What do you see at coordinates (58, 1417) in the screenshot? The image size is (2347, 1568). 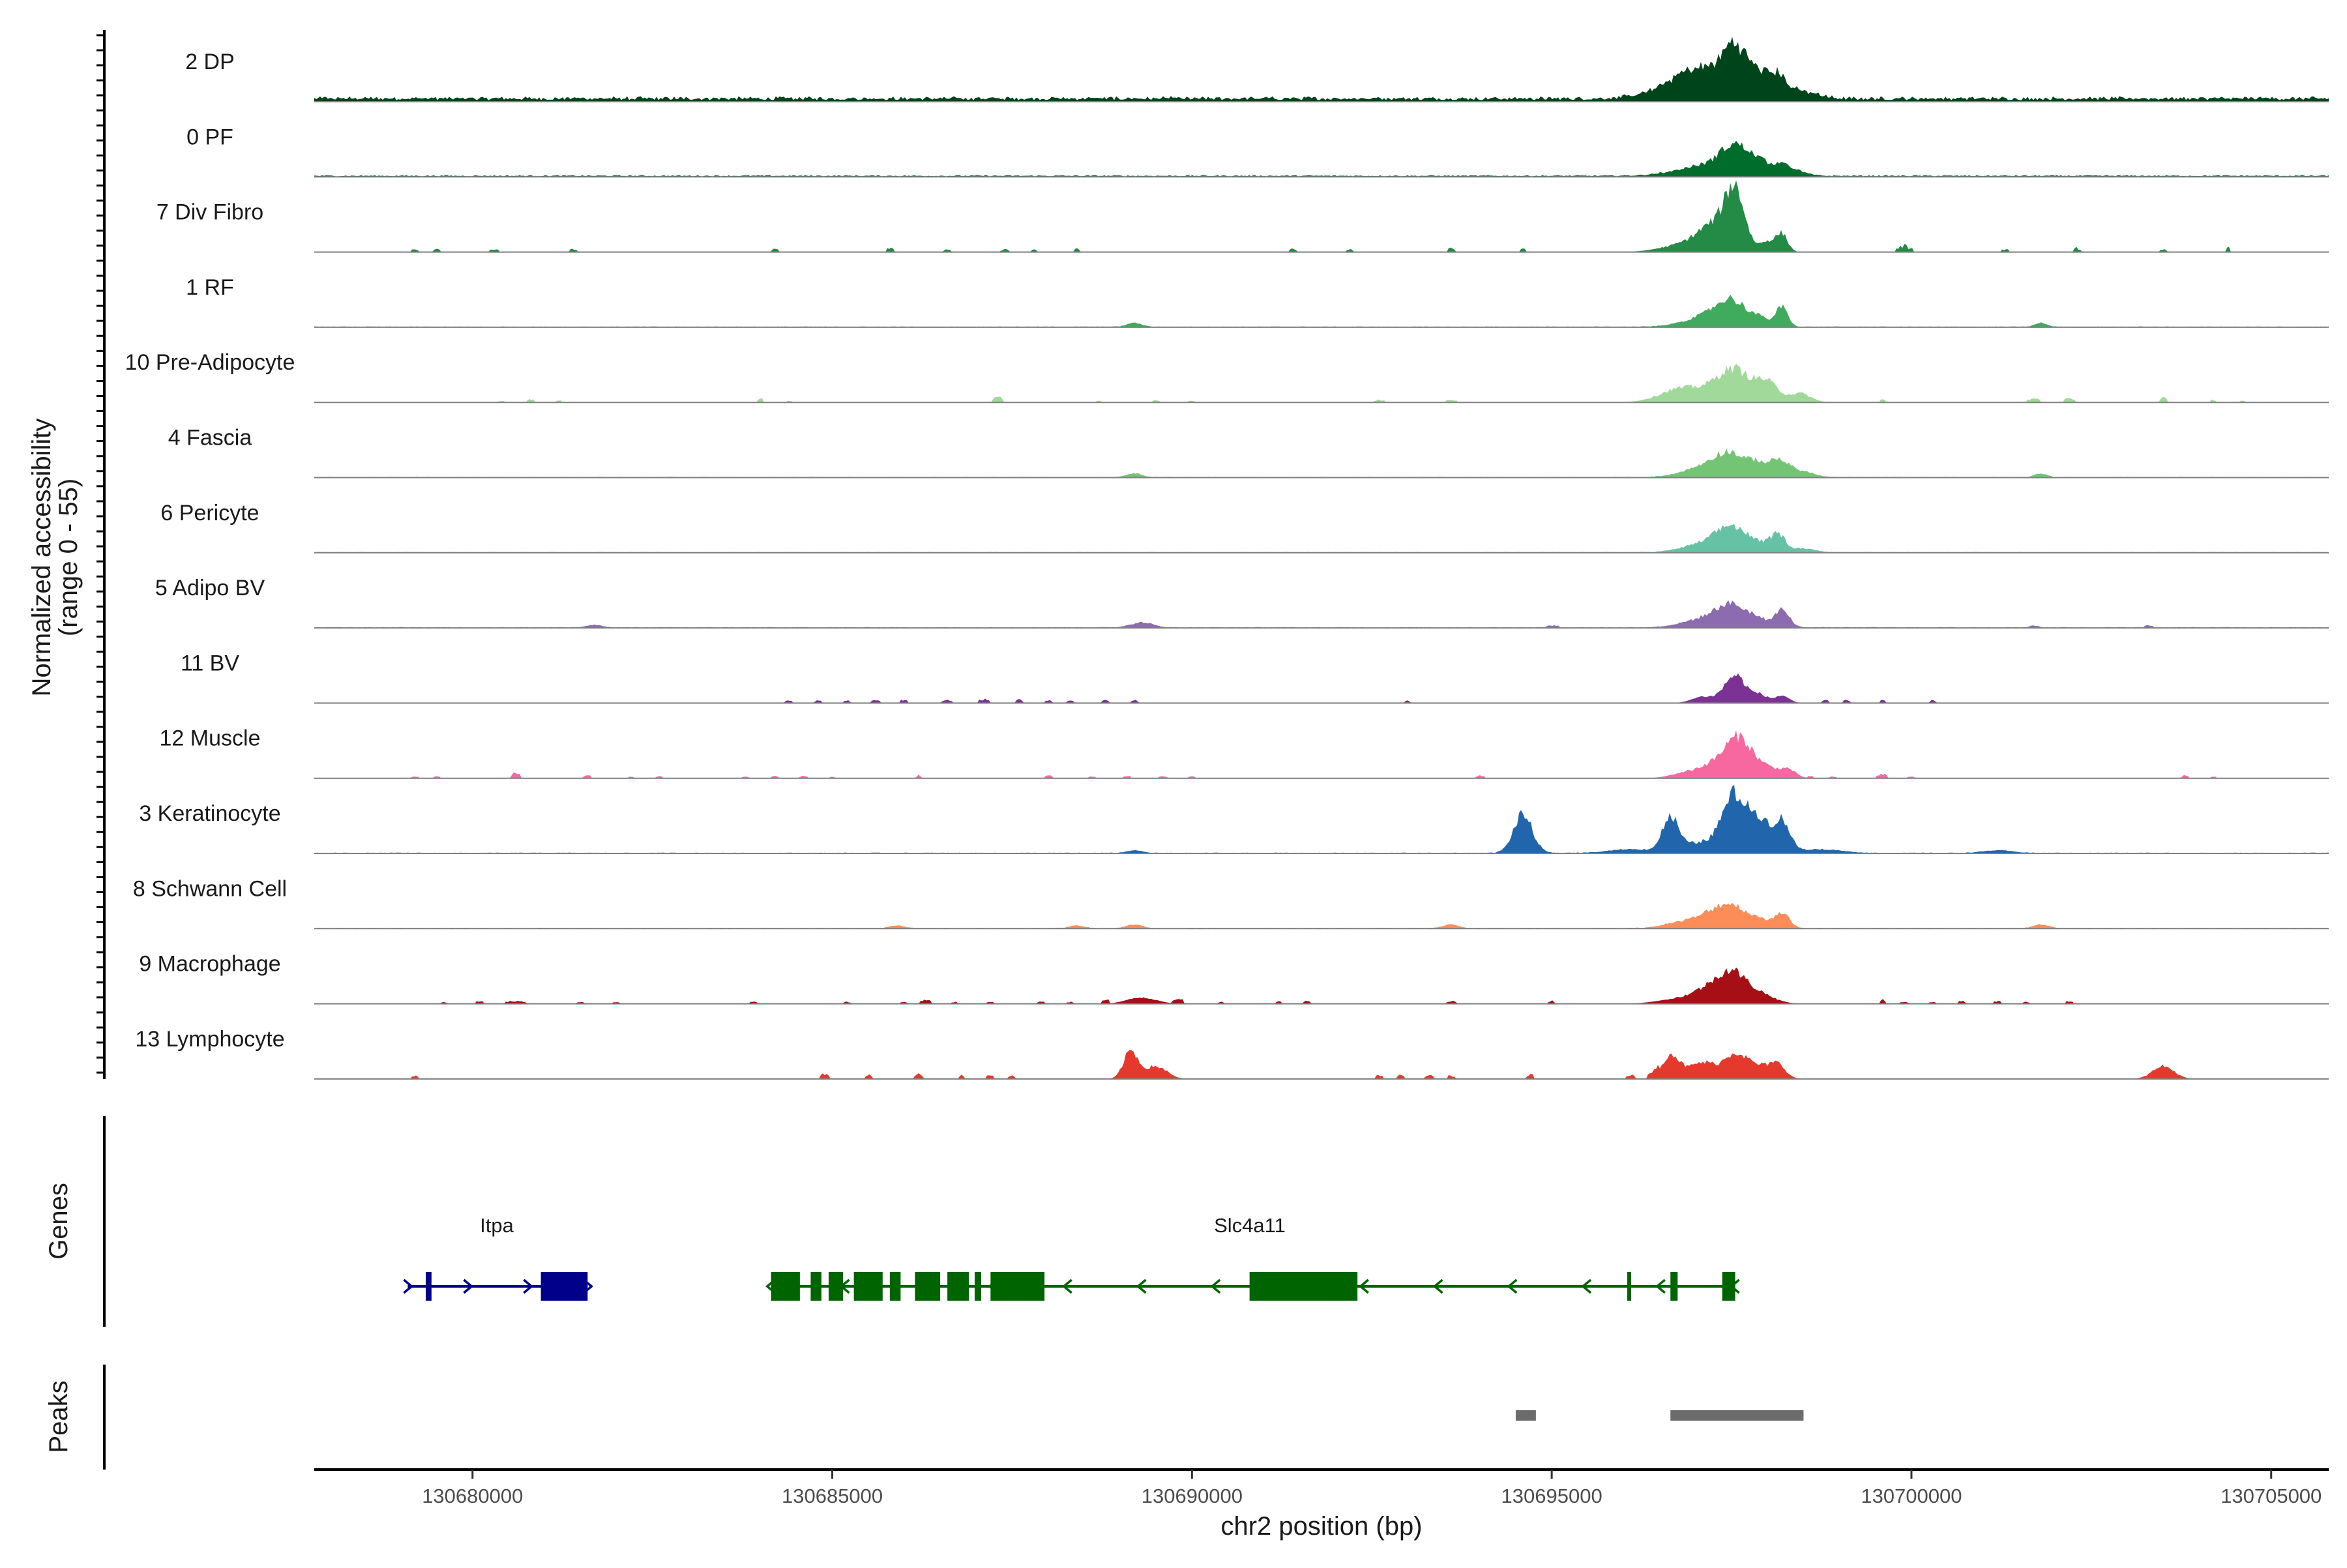 I see `peaks-panel-title: Peaks` at bounding box center [58, 1417].